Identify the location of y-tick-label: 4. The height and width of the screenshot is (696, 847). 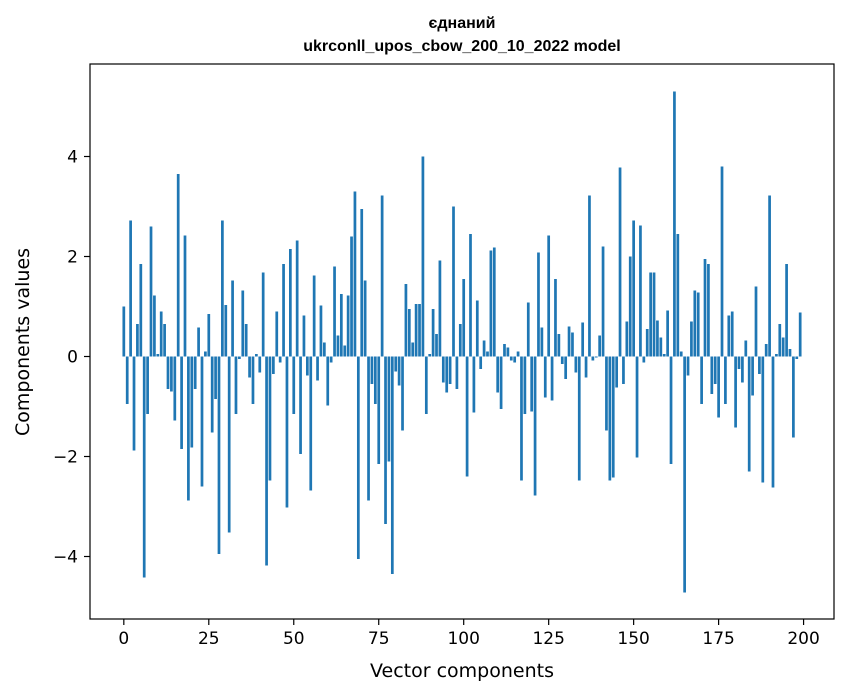
(72, 158).